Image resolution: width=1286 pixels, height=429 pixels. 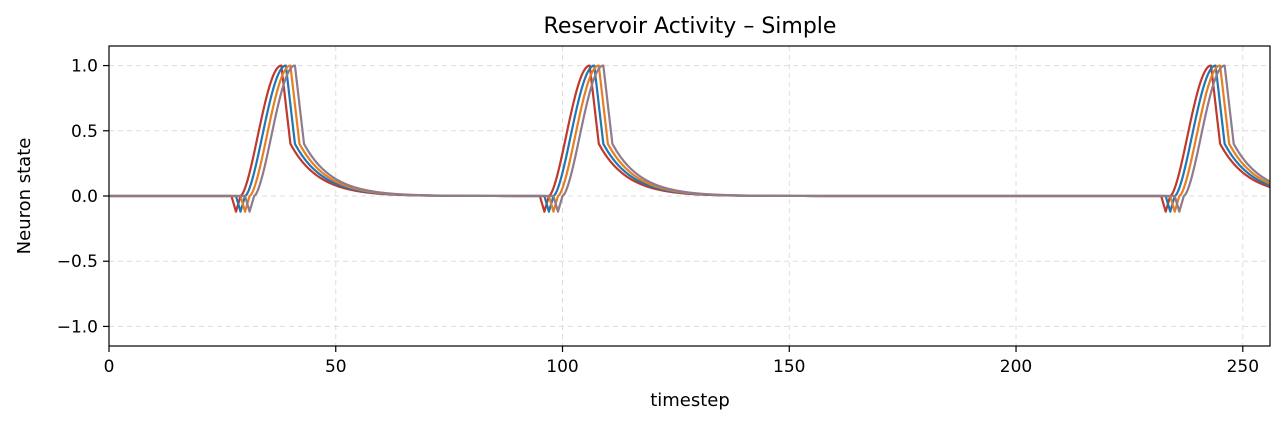 What do you see at coordinates (1016, 367) in the screenshot?
I see `x-tick-label: 200` at bounding box center [1016, 367].